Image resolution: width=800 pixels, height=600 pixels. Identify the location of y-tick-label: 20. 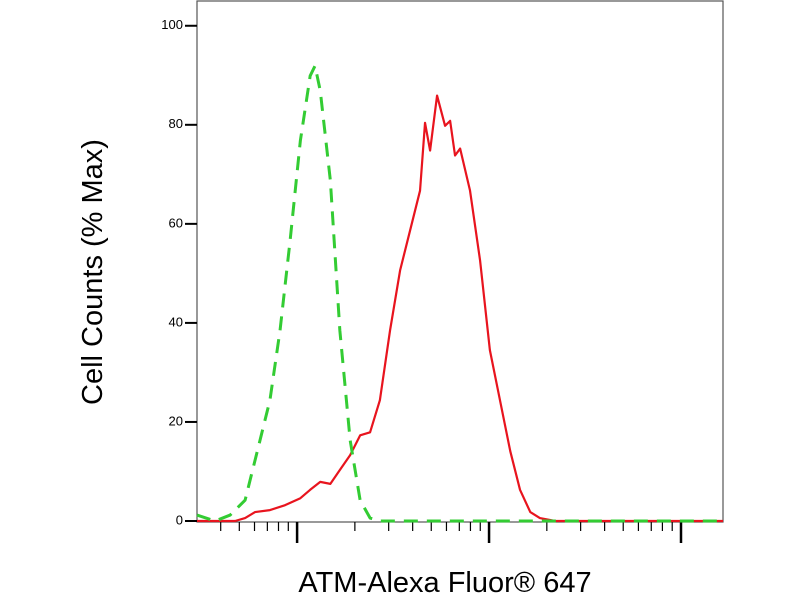
(176, 420).